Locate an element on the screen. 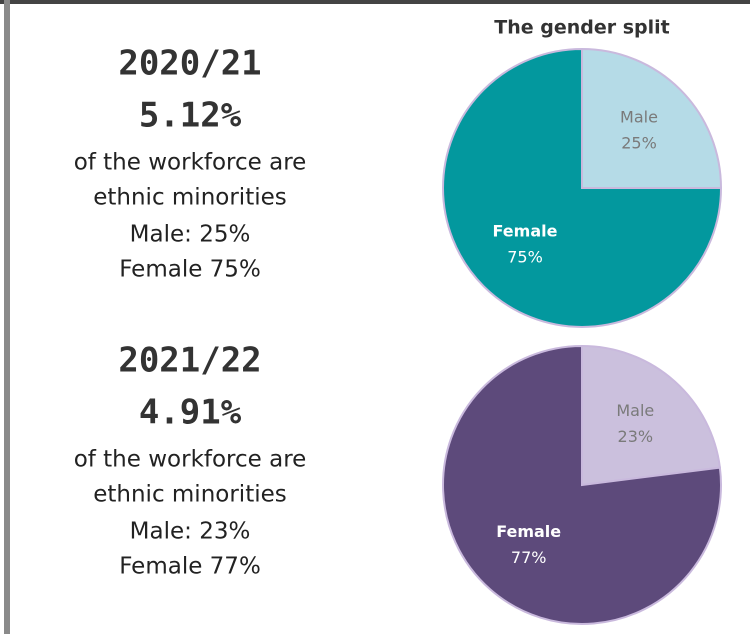 This screenshot has width=750, height=634. headline: 5.12% is located at coordinates (190, 116).